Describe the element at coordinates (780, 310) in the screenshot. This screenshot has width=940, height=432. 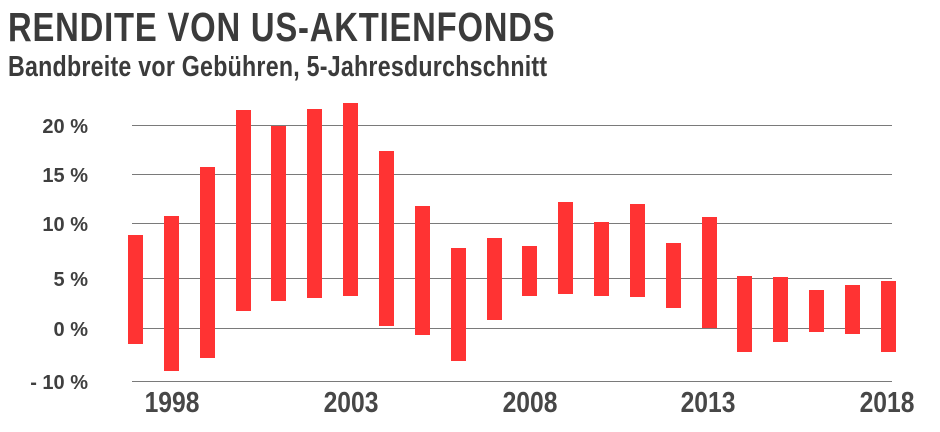
I see `range-bar-2015` at that location.